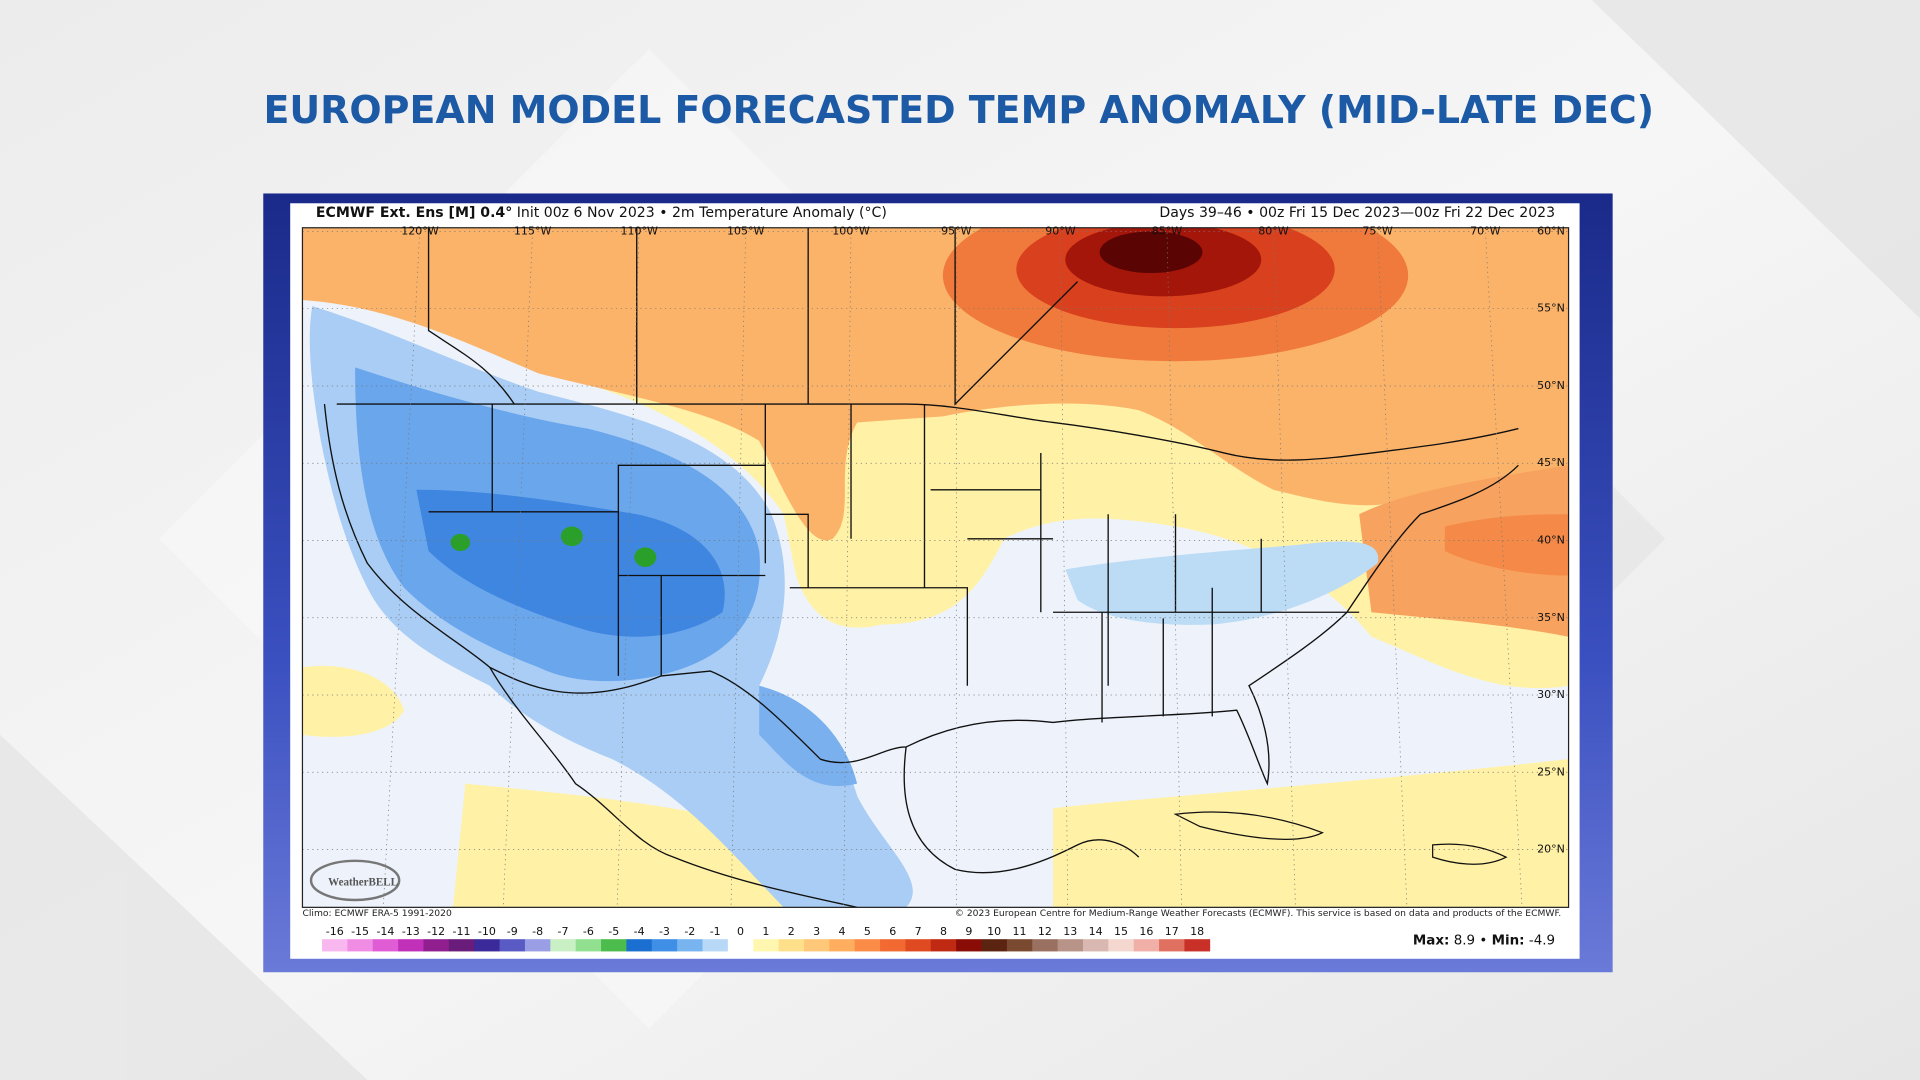  I want to click on credit-left: Climo: ECMWF ERA-5 1991-2020, so click(377, 913).